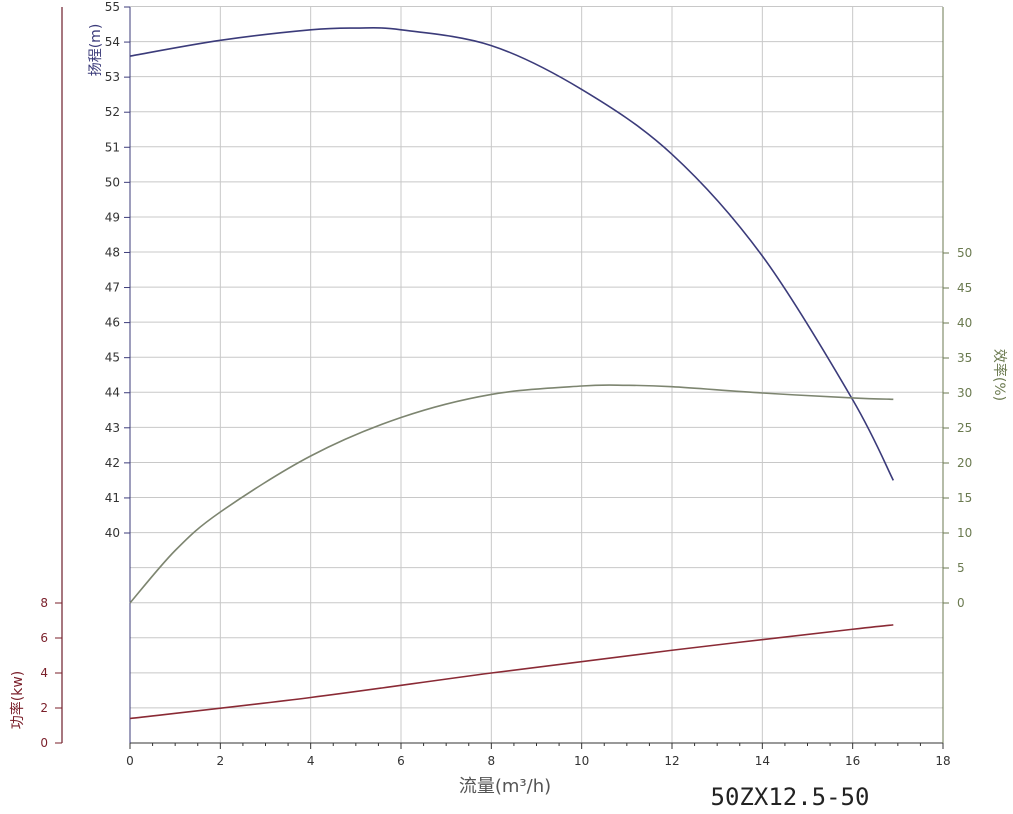  What do you see at coordinates (112, 217) in the screenshot?
I see `head-tick-label: 49` at bounding box center [112, 217].